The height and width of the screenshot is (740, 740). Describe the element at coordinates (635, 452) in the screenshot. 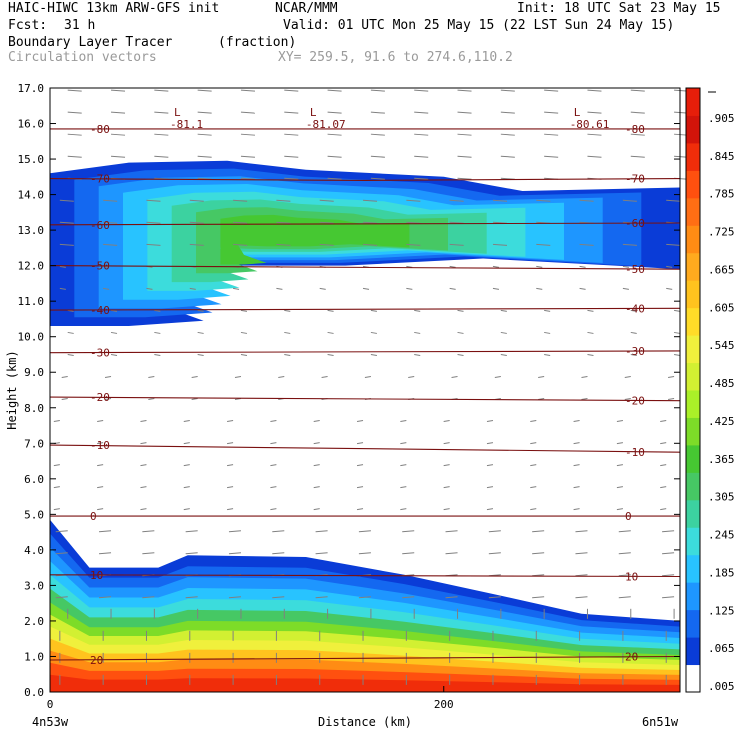

I see `contour-label-right: -10` at that location.